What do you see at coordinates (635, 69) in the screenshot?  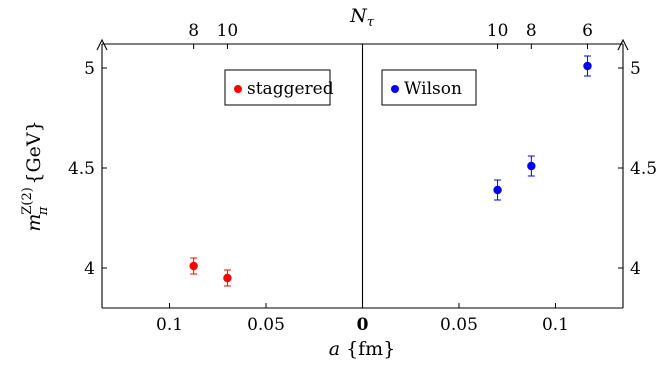 I see `y-tick-label-right: 5` at bounding box center [635, 69].